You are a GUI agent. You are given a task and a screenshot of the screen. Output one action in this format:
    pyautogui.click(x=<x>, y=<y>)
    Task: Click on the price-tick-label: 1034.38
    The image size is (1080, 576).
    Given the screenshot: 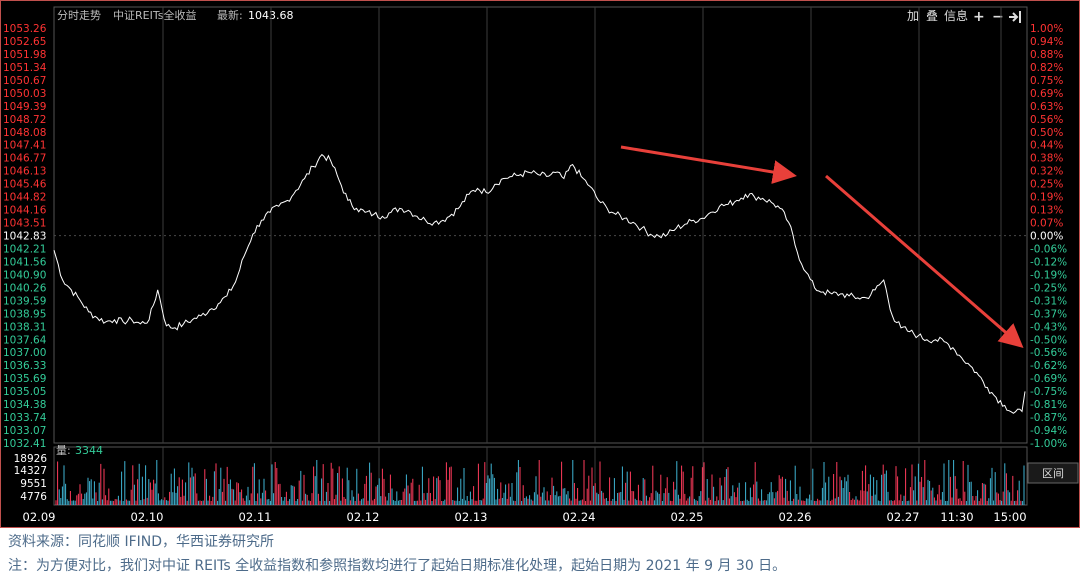 What is the action you would take?
    pyautogui.click(x=24, y=405)
    